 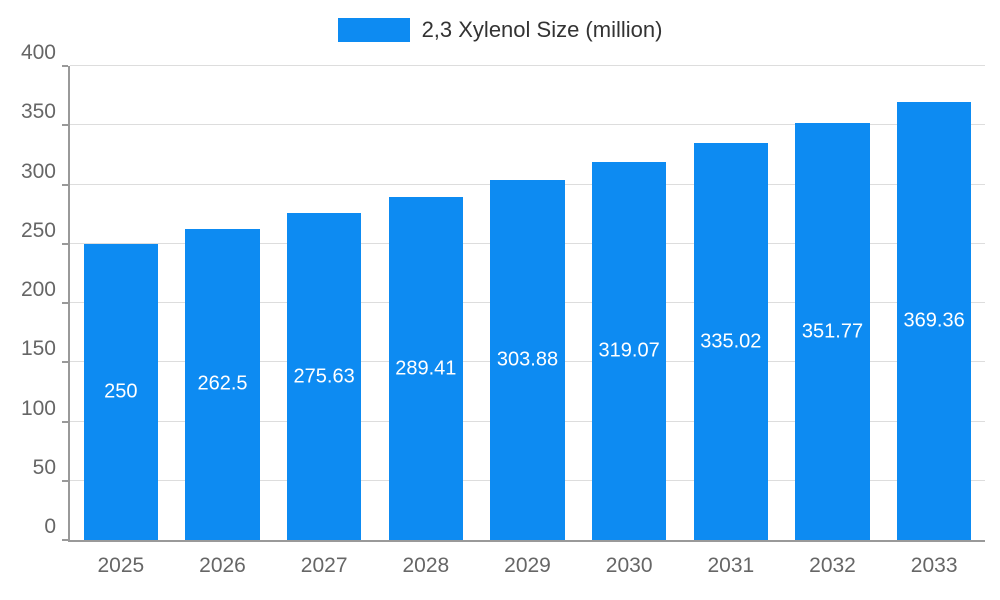 What do you see at coordinates (121, 565) in the screenshot?
I see `x-axis-tick-label: 2025` at bounding box center [121, 565].